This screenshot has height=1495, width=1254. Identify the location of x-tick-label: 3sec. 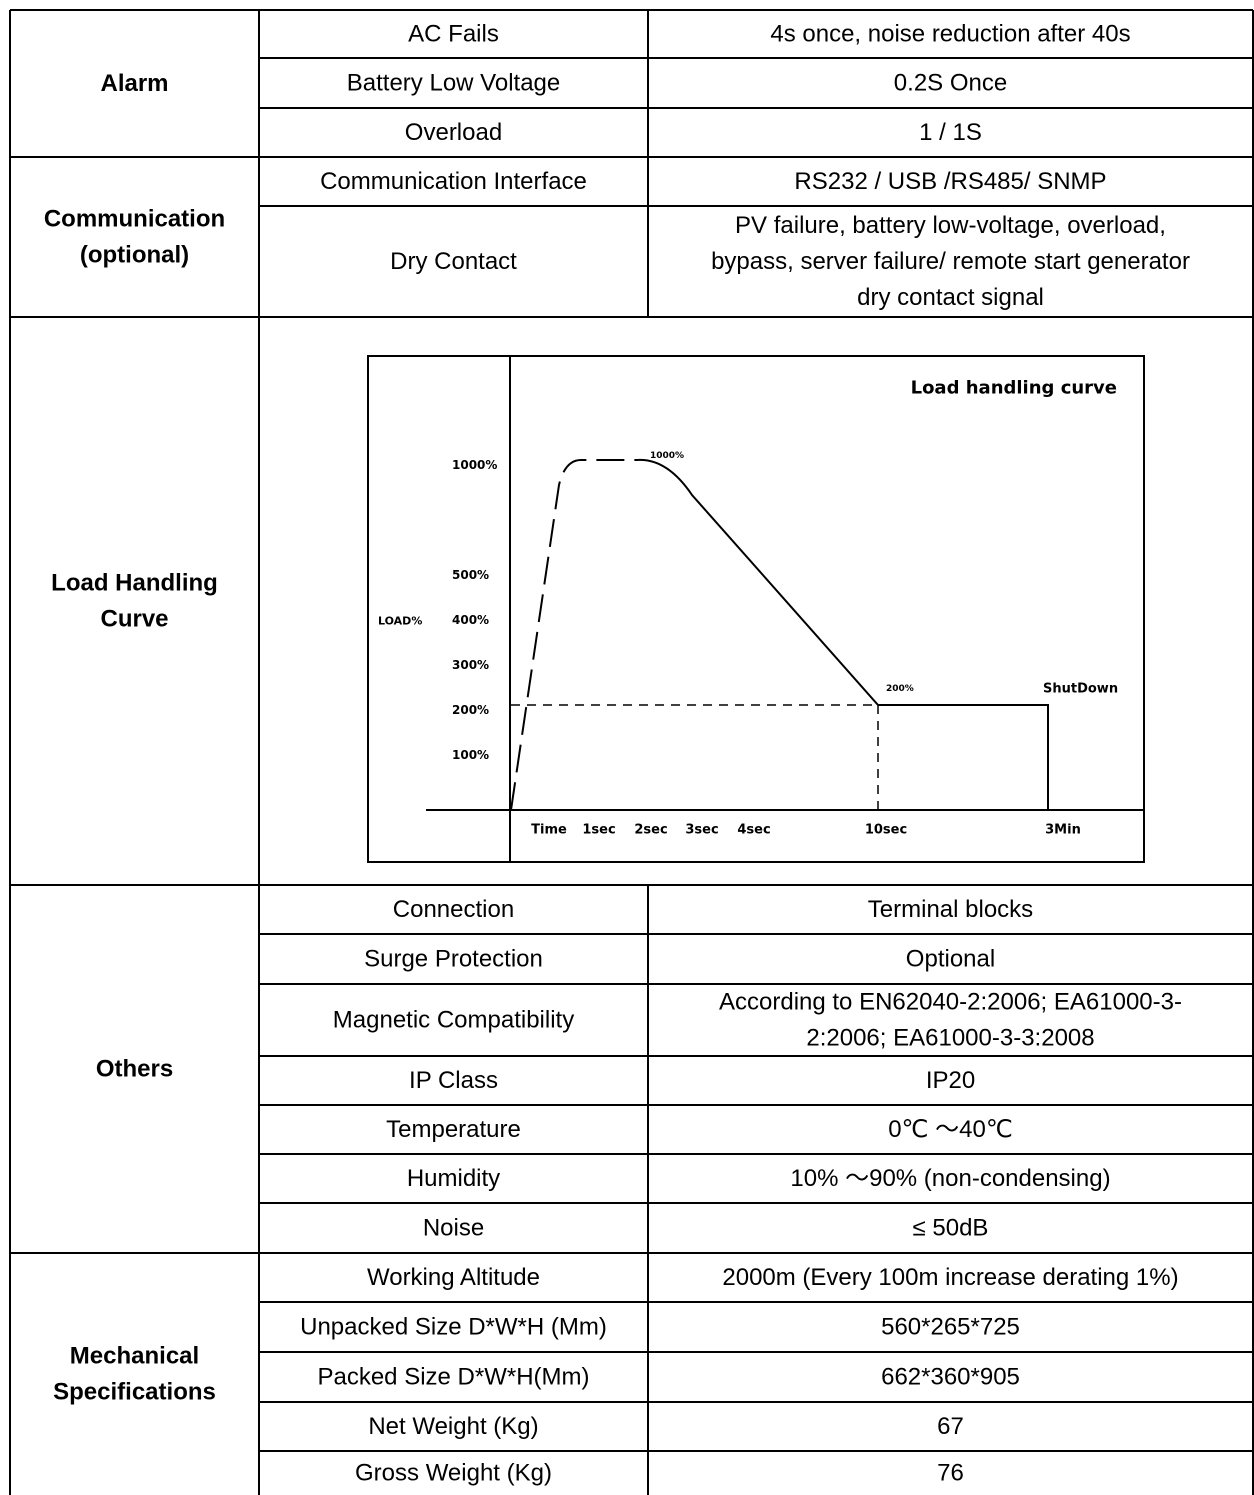
(701, 830).